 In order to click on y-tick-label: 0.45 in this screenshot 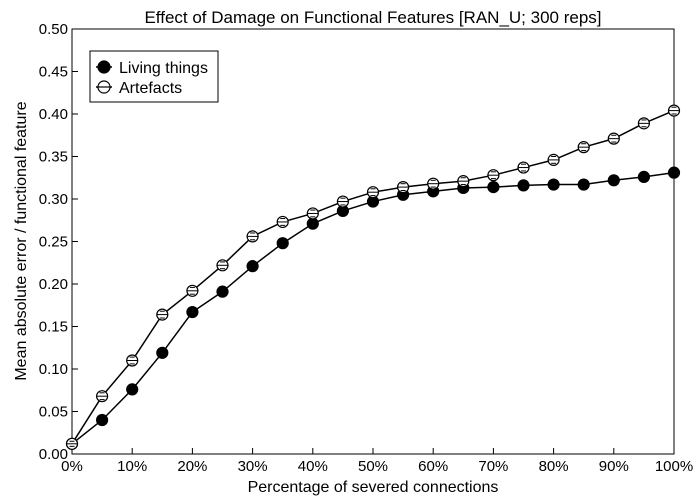, I will do `click(53, 72)`.